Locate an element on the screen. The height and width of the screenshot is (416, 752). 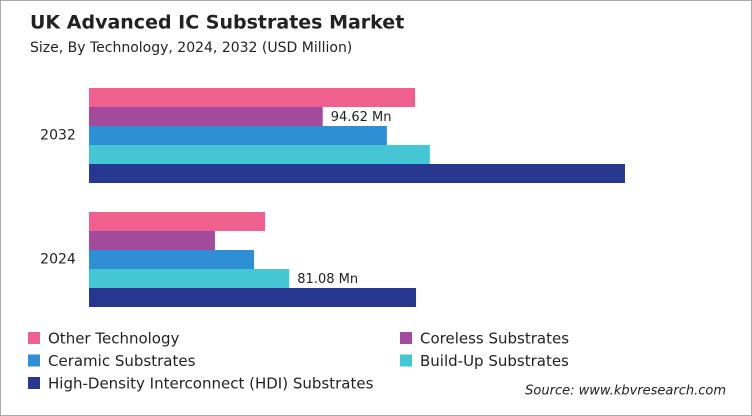
data-label: 94.62 Mn is located at coordinates (361, 117).